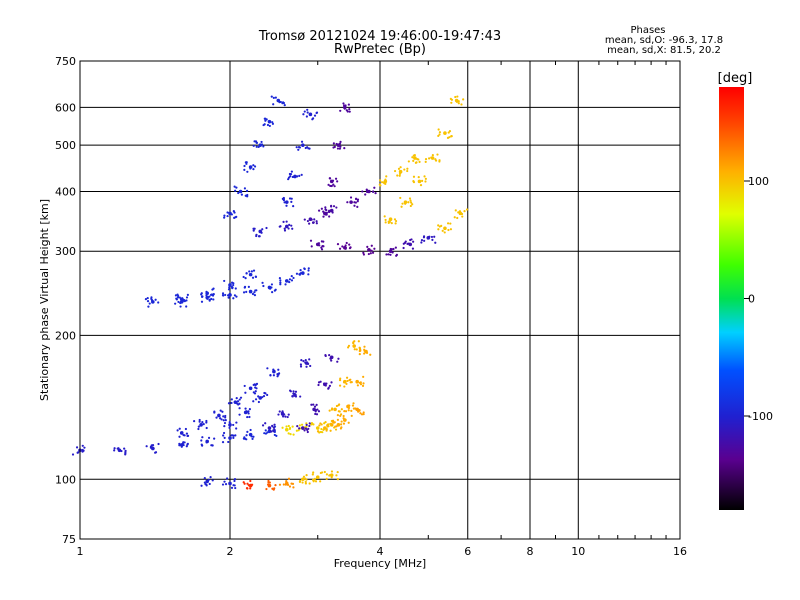 Image resolution: width=800 pixels, height=600 pixels. What do you see at coordinates (735, 78) in the screenshot?
I see `colorbar-unit-label: [deg]` at bounding box center [735, 78].